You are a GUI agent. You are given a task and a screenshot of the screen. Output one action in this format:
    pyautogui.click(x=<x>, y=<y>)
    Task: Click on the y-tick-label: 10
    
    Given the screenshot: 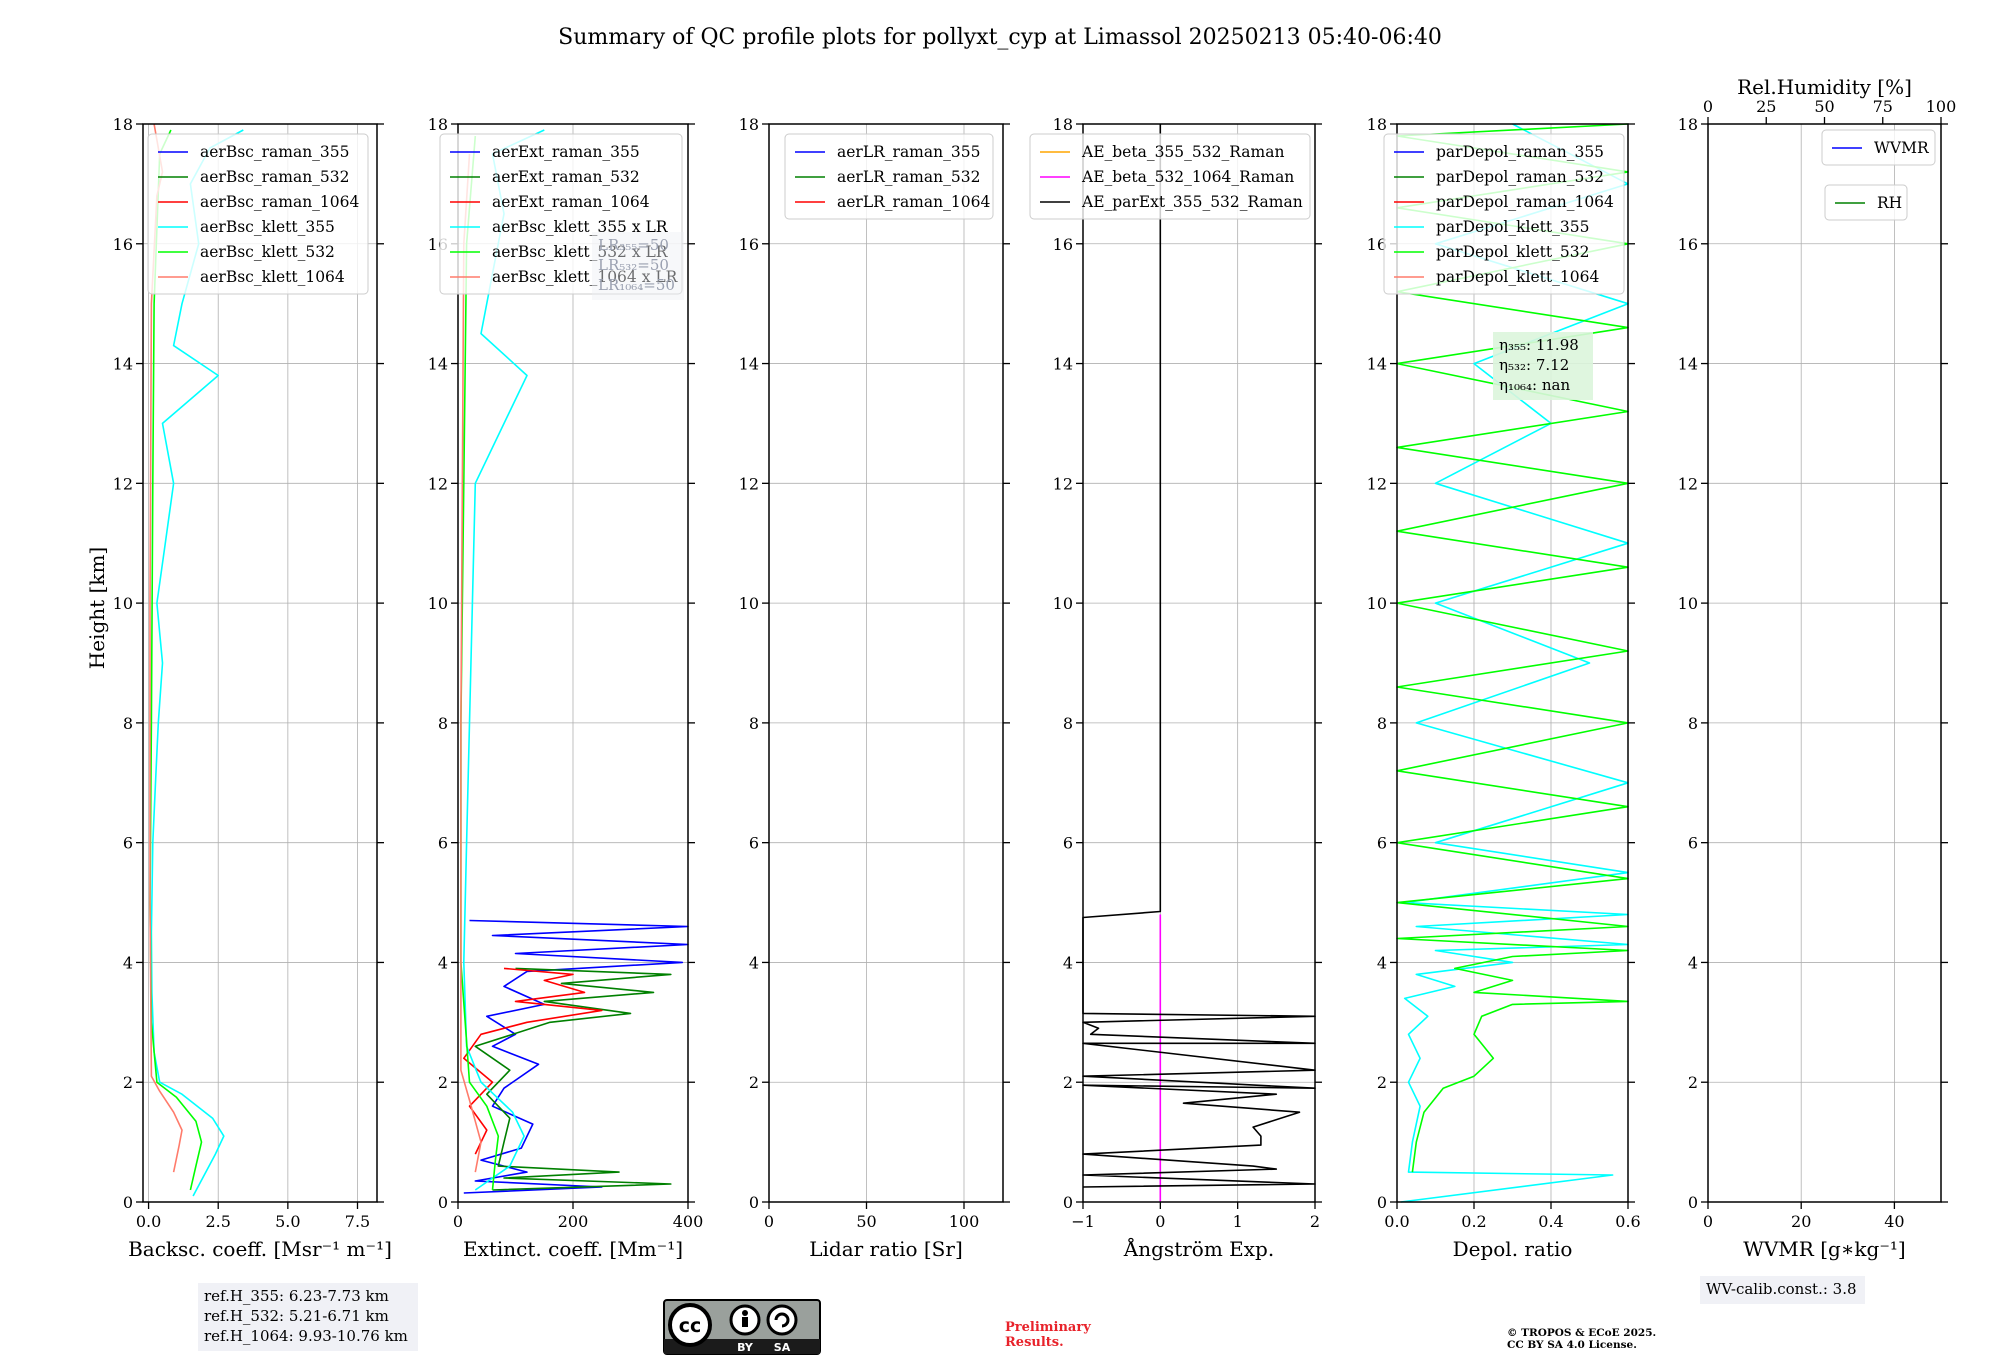 What is the action you would take?
    pyautogui.click(x=1377, y=603)
    